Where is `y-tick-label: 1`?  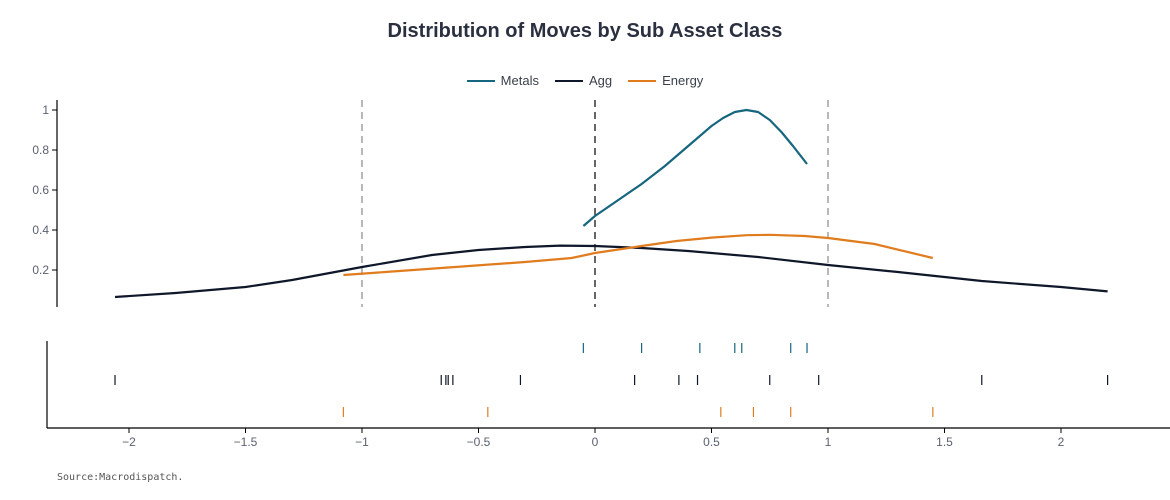
y-tick-label: 1 is located at coordinates (45, 110).